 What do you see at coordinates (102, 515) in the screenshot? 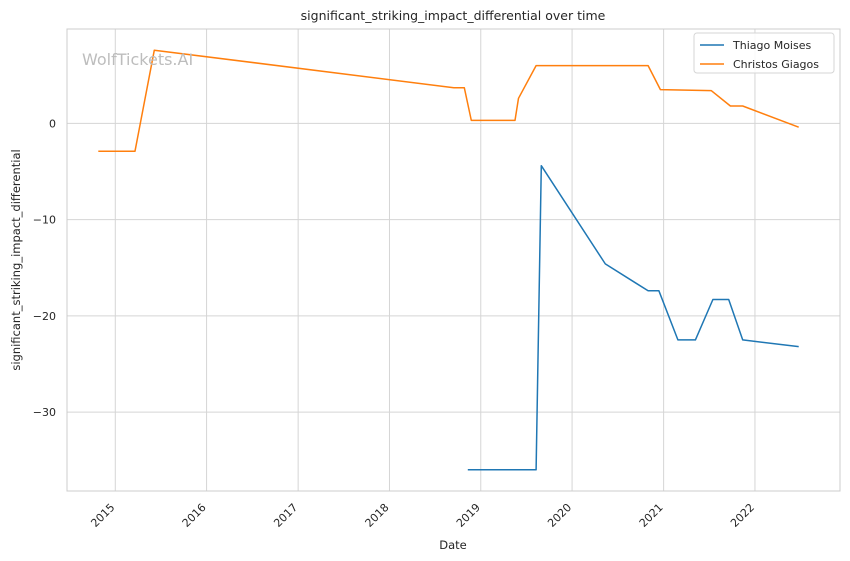
I see `x-tick-label: 2015` at bounding box center [102, 515].